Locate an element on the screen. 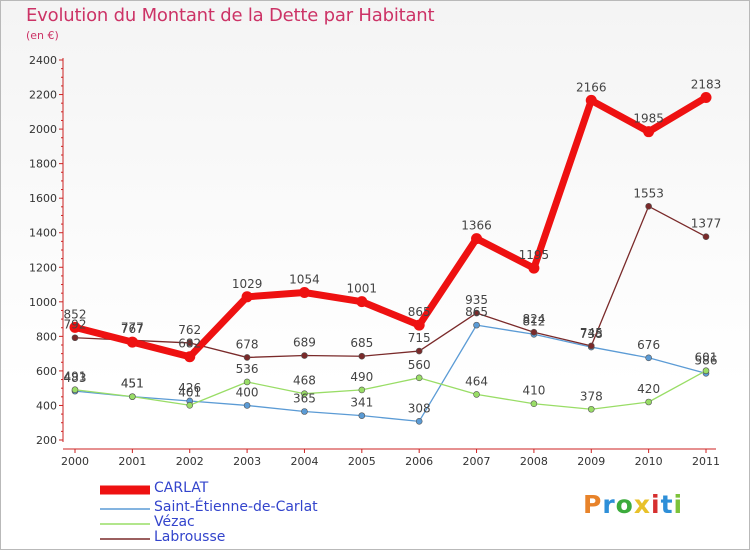 This screenshot has width=750, height=550. data-label: 935 is located at coordinates (476, 300).